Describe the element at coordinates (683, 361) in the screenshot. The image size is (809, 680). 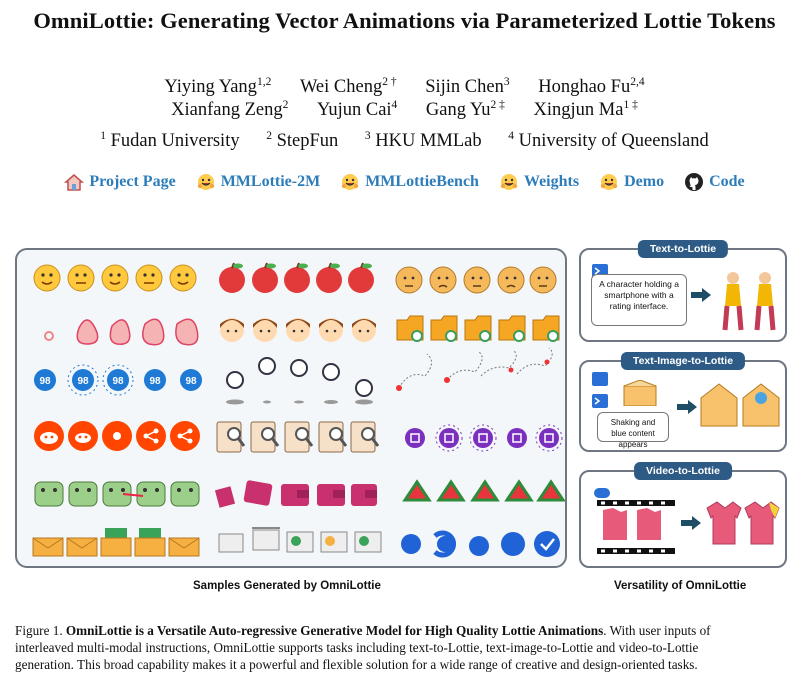
I see `text-image-to-lottie-title: Text-Image-to-Lottie` at that location.